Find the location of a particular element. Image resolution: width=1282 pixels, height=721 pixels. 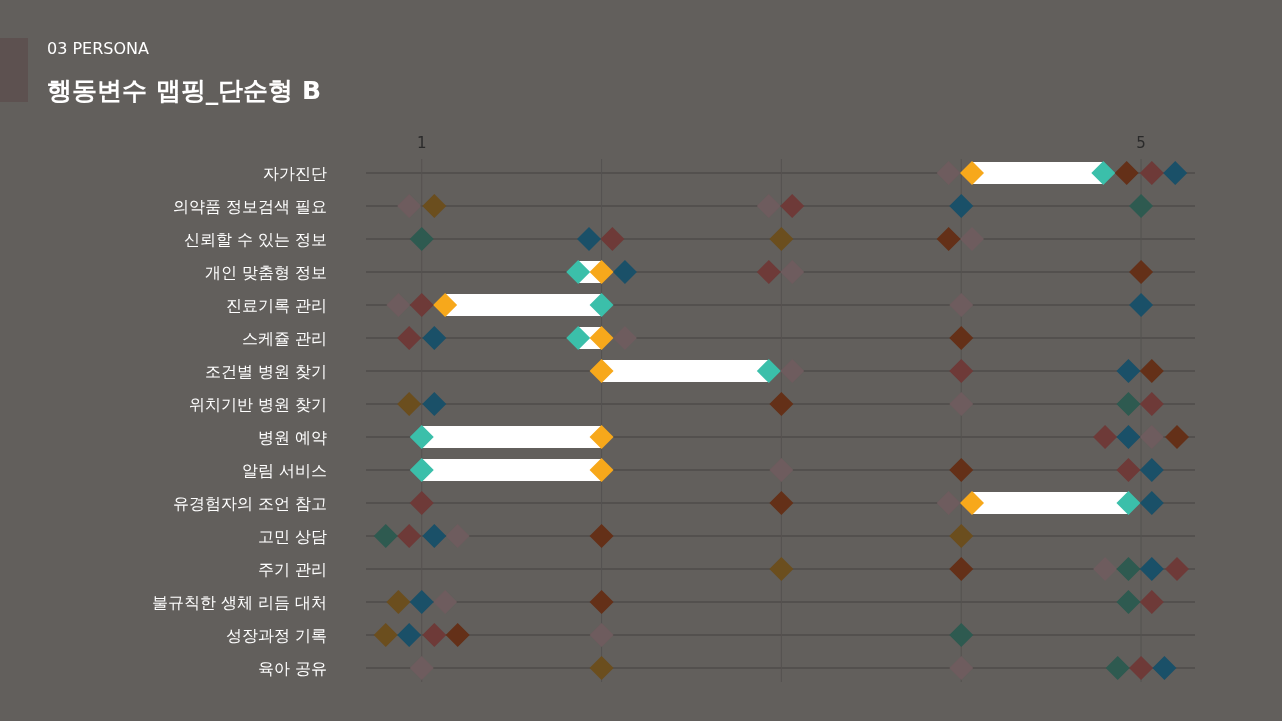

y-tick-label: 성장과정 기록 is located at coordinates (276, 635).